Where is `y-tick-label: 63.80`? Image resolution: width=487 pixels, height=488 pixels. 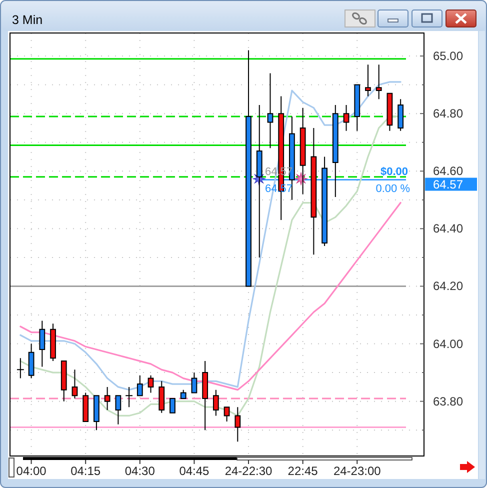
y-tick-label: 63.80 is located at coordinates (448, 401).